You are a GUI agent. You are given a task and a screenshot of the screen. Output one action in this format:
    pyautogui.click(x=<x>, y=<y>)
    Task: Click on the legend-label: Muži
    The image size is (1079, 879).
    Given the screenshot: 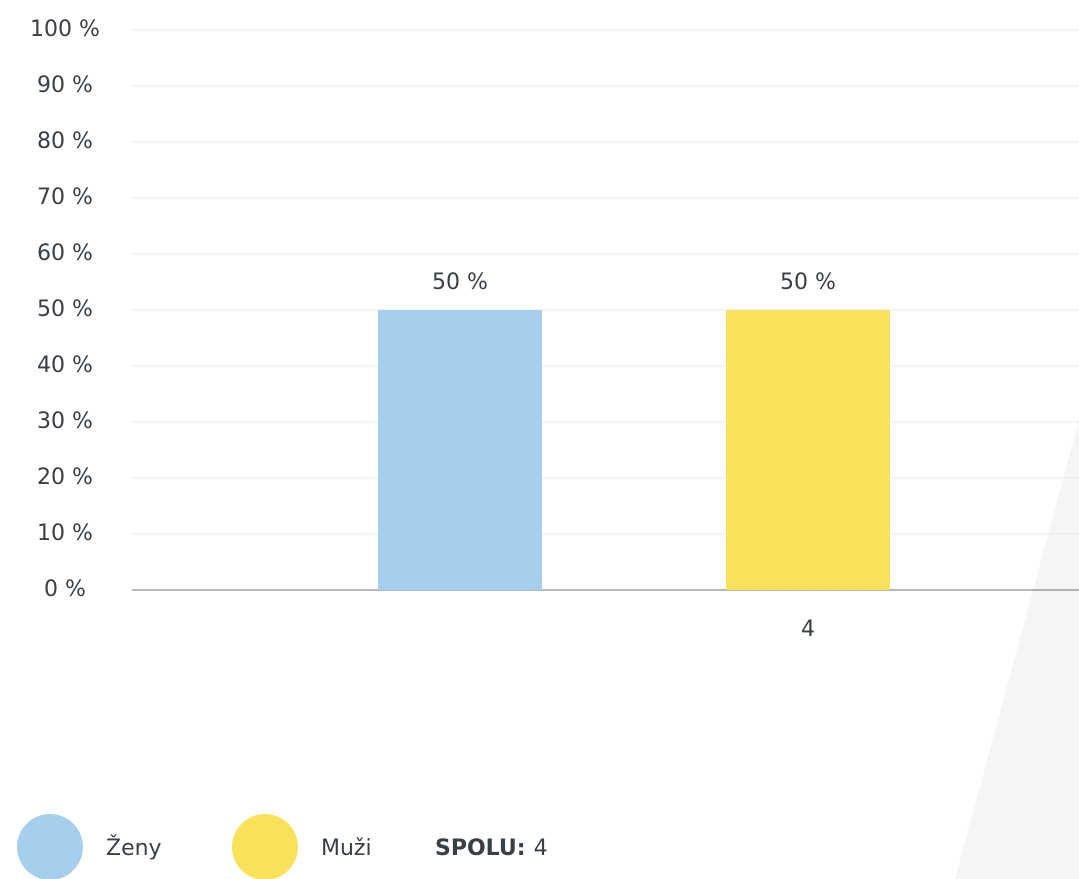 What is the action you would take?
    pyautogui.click(x=346, y=848)
    